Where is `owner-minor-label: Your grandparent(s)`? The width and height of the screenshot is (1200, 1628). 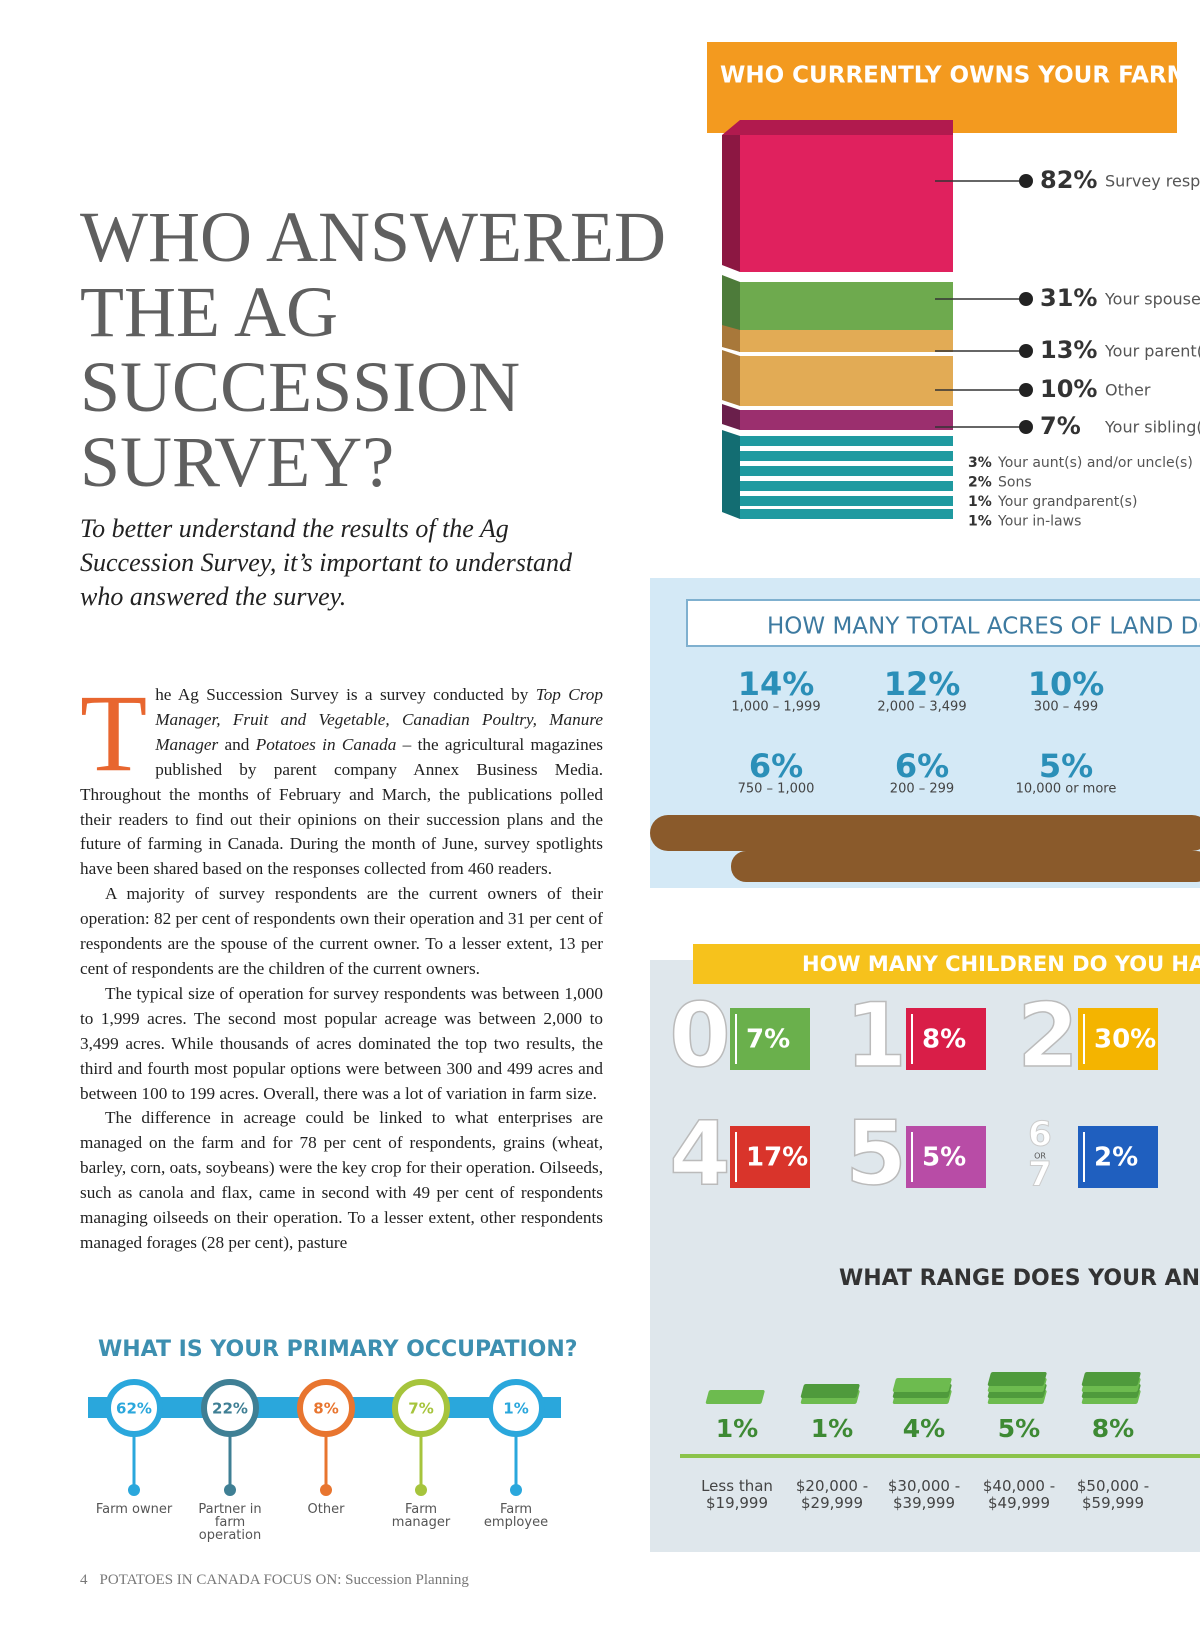
owner-minor-label: Your grandparent(s) is located at coordinates (1067, 502).